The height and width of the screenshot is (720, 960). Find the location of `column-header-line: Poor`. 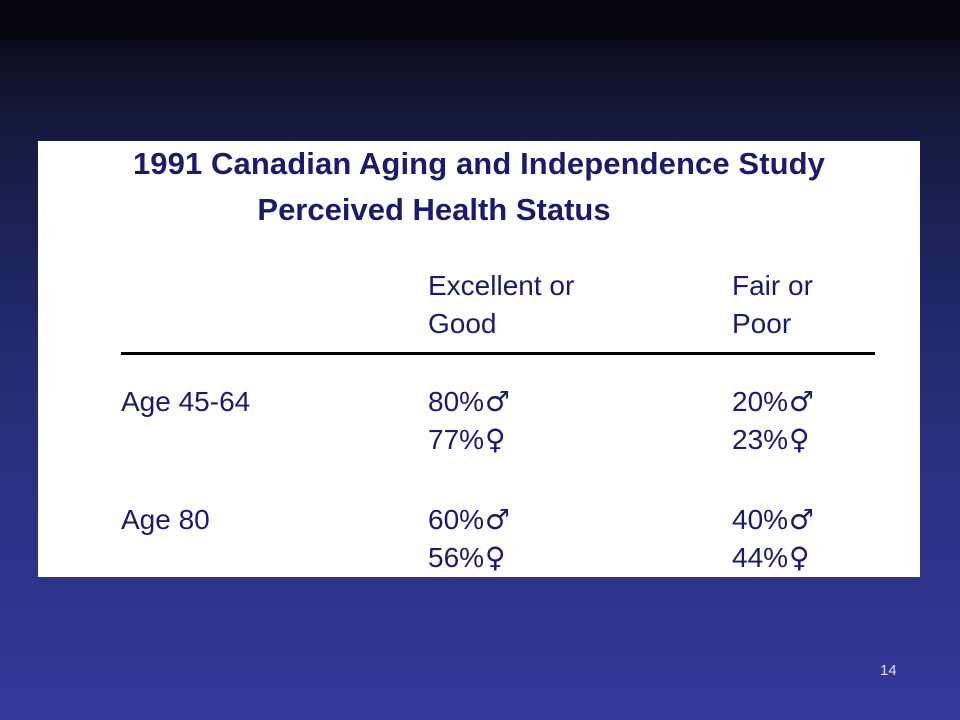

column-header-line: Poor is located at coordinates (762, 323).